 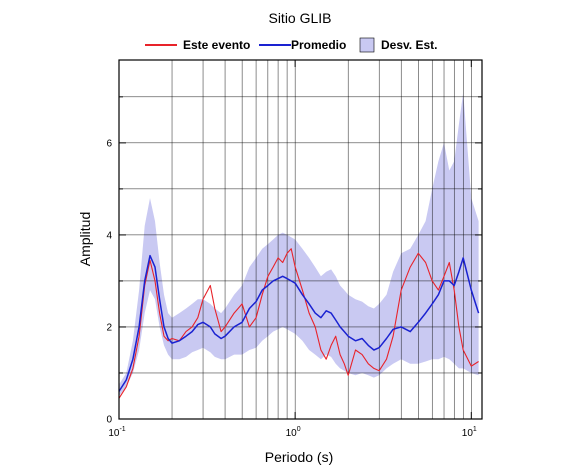 I want to click on y-tick-label: 2, so click(x=109, y=327).